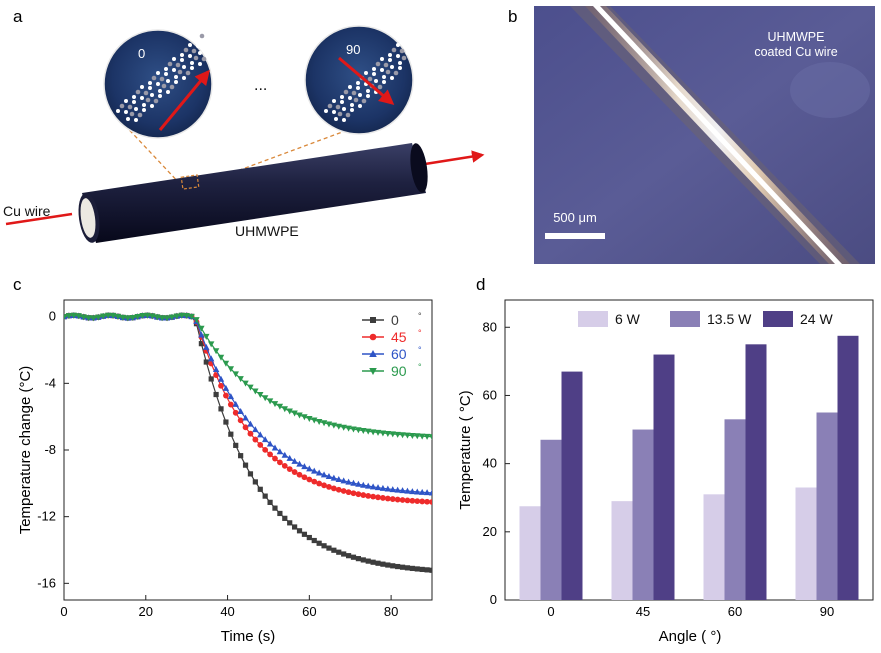  Describe the element at coordinates (353, 49) in the screenshot. I see `inset-angle-90: 90` at that location.